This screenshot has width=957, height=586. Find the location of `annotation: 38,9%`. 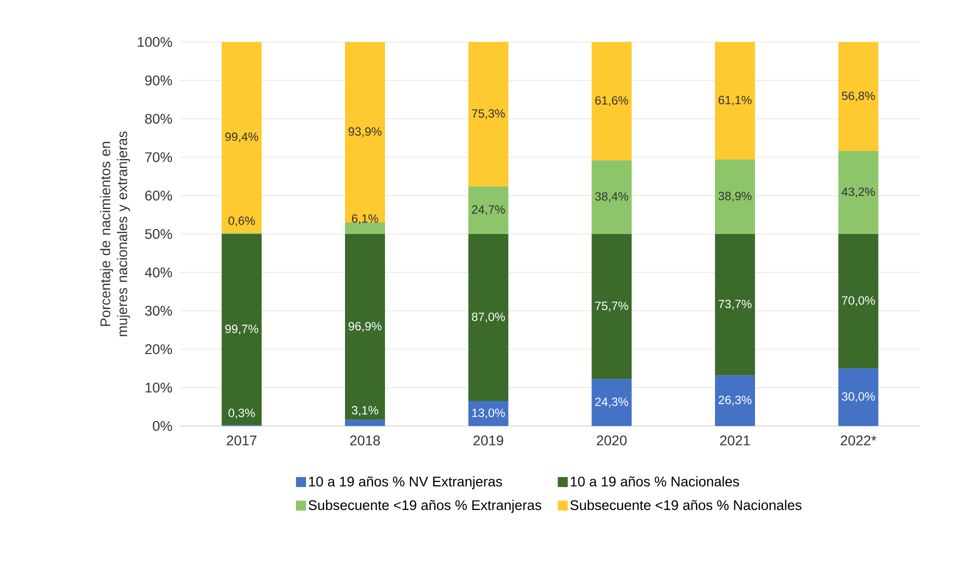

annotation: 38,9% is located at coordinates (735, 197).